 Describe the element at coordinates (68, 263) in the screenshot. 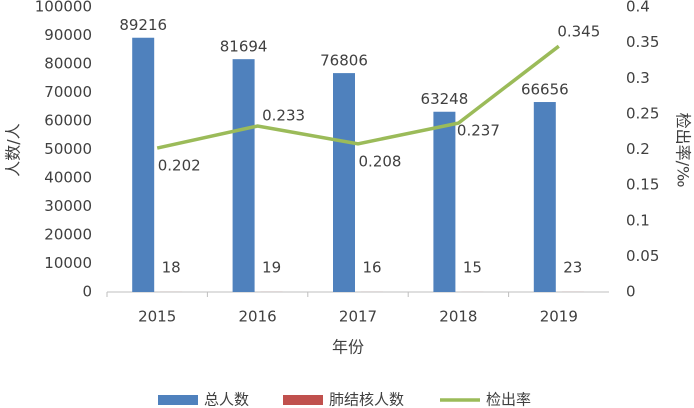

I see `y-tick-label: 10000` at that location.